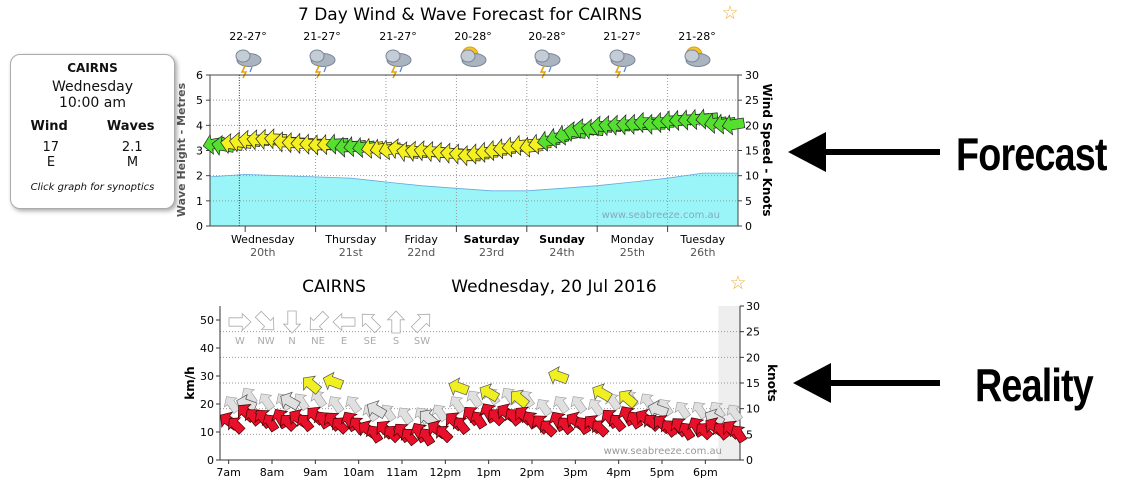 The height and width of the screenshot is (500, 1147). I want to click on y-tick-label: 50, so click(207, 320).